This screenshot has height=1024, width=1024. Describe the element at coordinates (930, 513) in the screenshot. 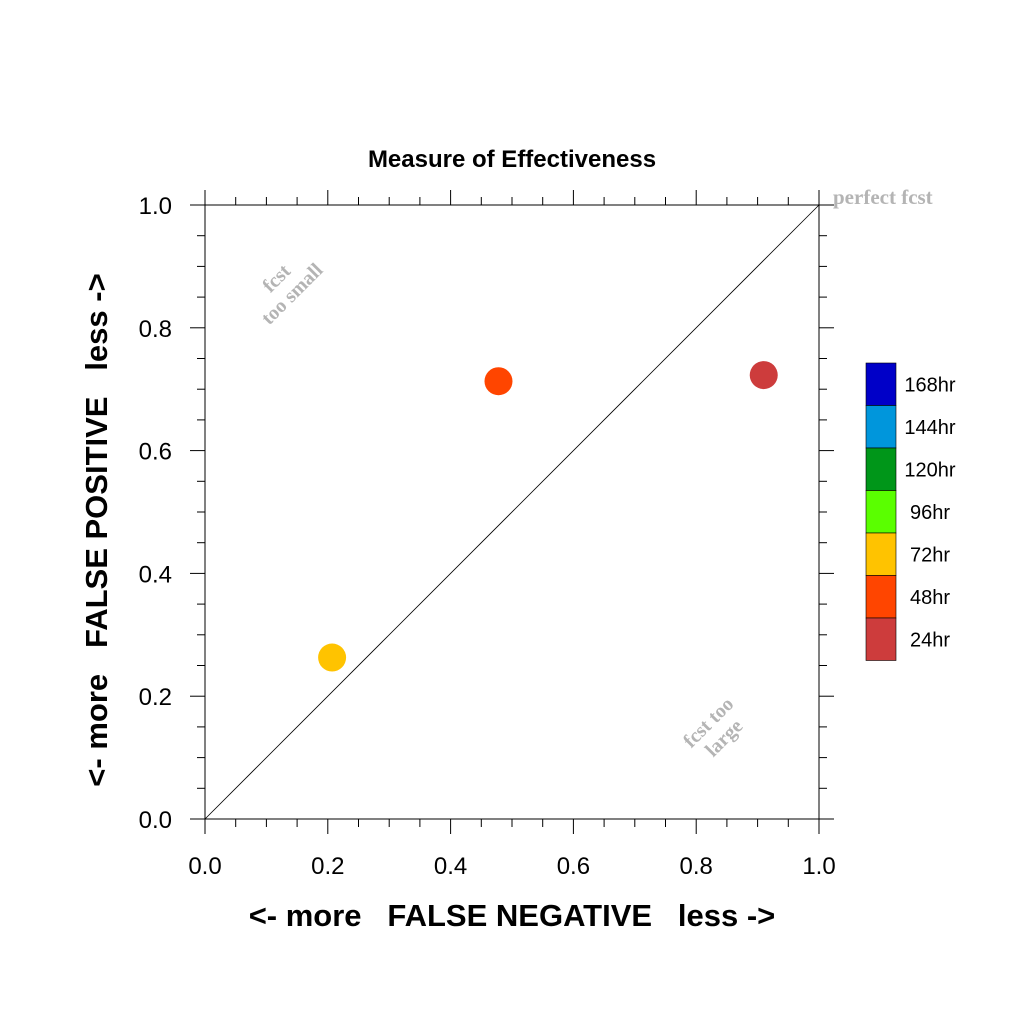

I see `legend-label-96hr: 96hr` at that location.